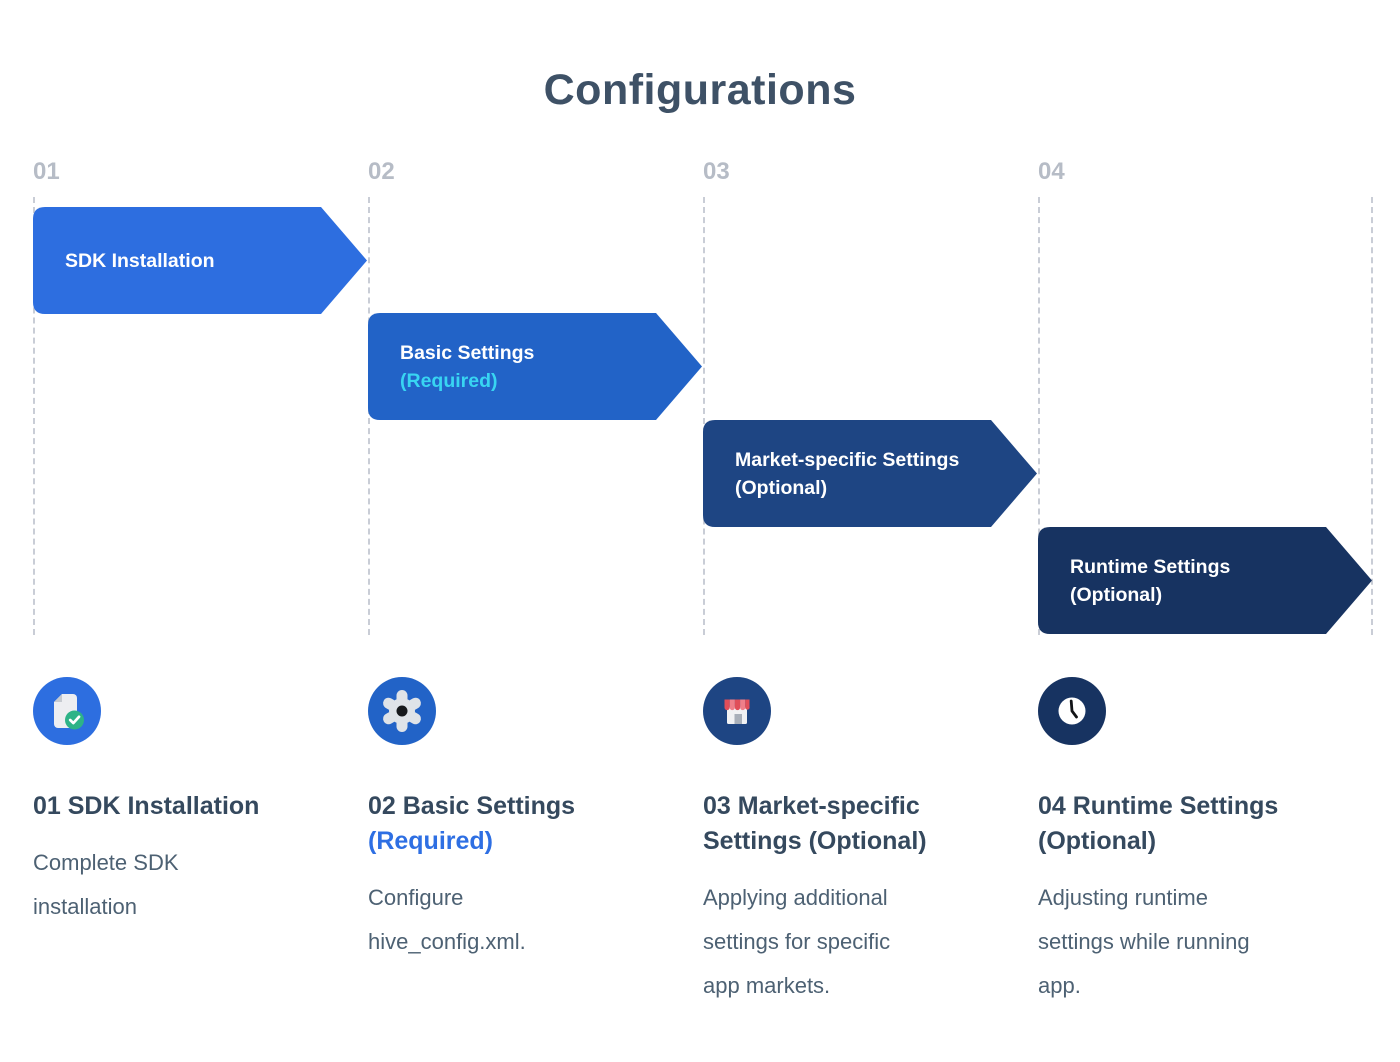 The width and height of the screenshot is (1400, 1062). Describe the element at coordinates (700, 90) in the screenshot. I see `page-title: Configurations` at that location.